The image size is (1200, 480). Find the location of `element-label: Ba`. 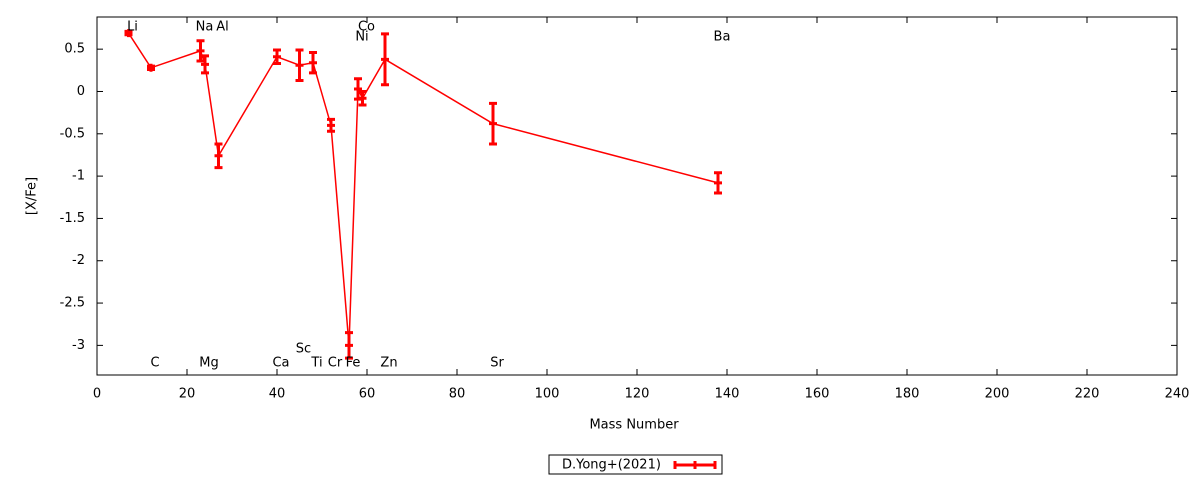

element-label: Ba is located at coordinates (722, 37).